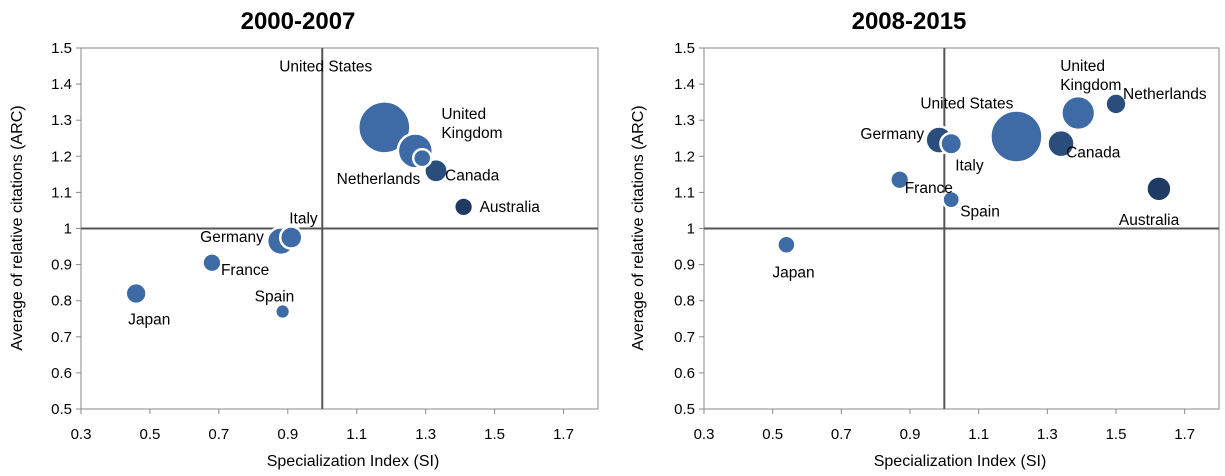 The image size is (1225, 476). I want to click on chart-title: 2000-2007, so click(298, 21).